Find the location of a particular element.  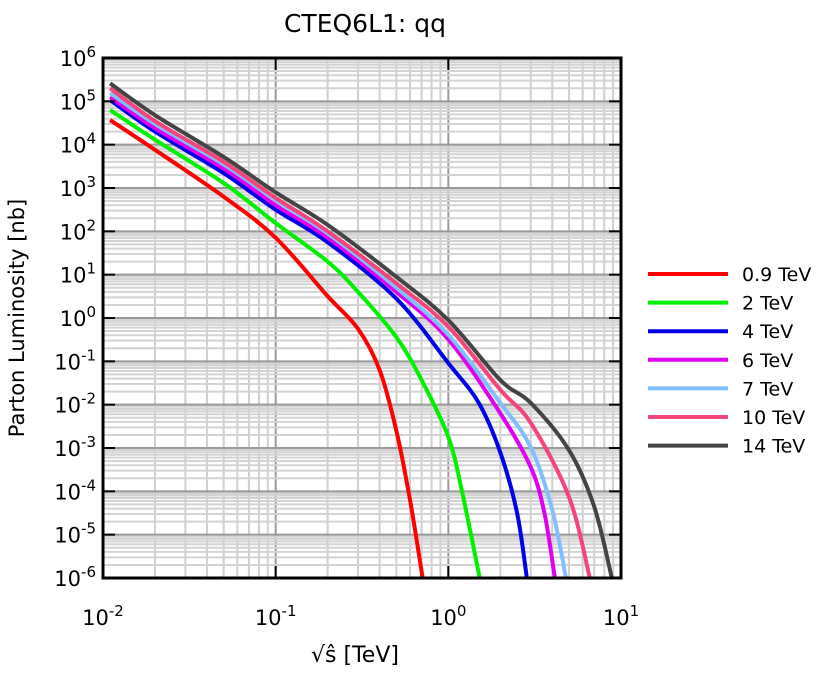

y-tick-label: 10⁻¹ is located at coordinates (75, 360).